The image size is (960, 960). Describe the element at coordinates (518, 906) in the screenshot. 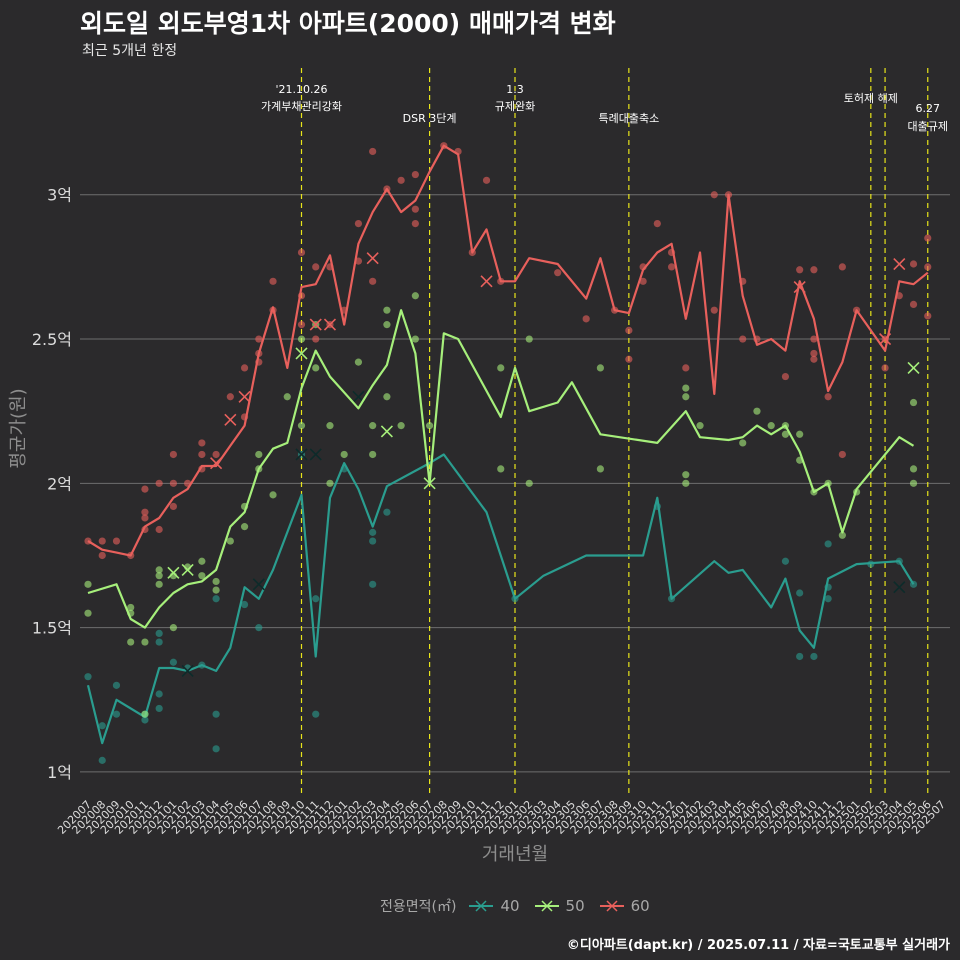

I see `legend: 전용면적(㎡) 40 50 60` at that location.